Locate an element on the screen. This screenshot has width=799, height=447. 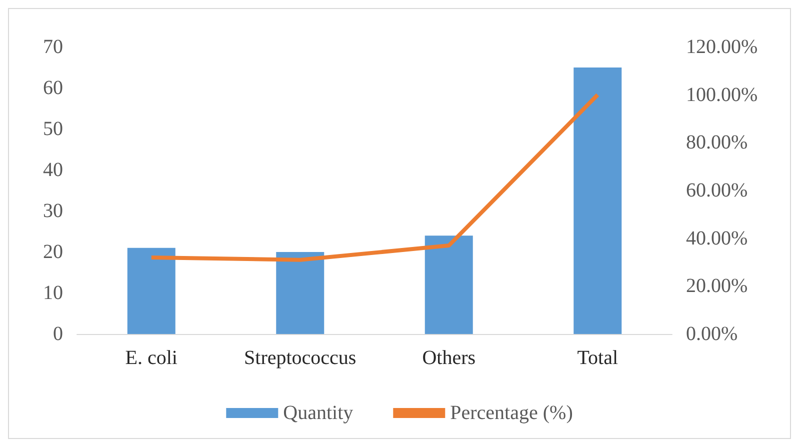
y2-tick-label: 120.00% is located at coordinates (722, 47).